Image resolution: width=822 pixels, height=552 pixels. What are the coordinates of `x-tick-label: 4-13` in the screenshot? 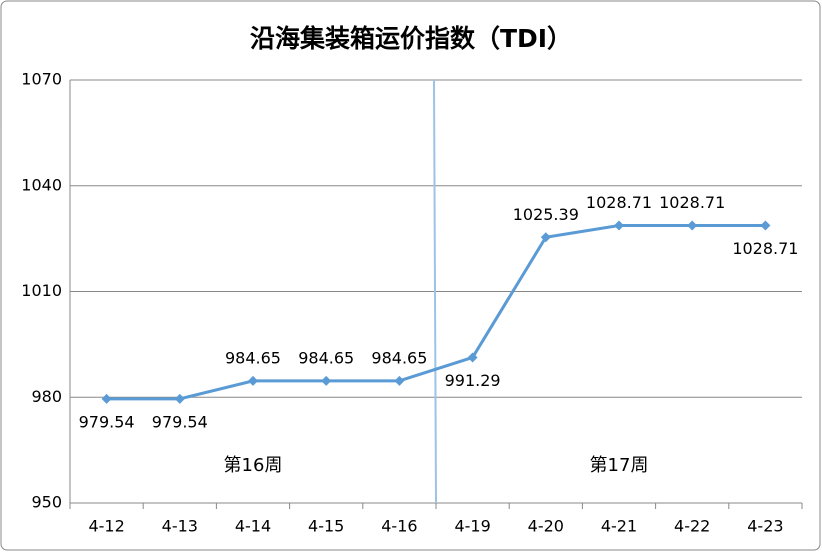 It's located at (180, 526).